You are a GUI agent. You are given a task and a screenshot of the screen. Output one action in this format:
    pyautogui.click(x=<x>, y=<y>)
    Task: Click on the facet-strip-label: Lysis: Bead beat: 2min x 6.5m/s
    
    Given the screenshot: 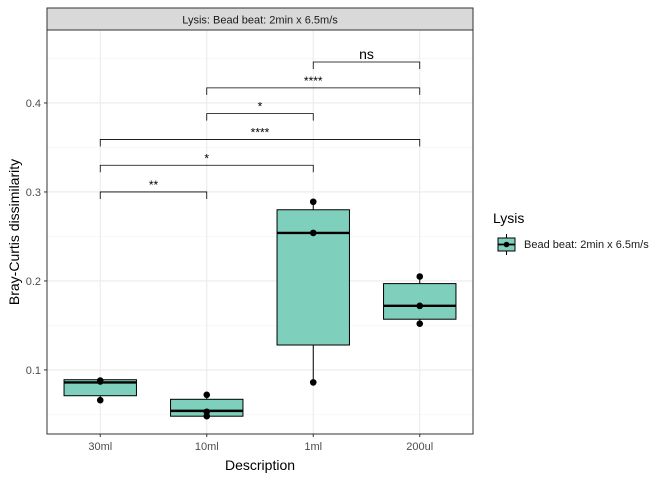 What is the action you would take?
    pyautogui.click(x=260, y=21)
    